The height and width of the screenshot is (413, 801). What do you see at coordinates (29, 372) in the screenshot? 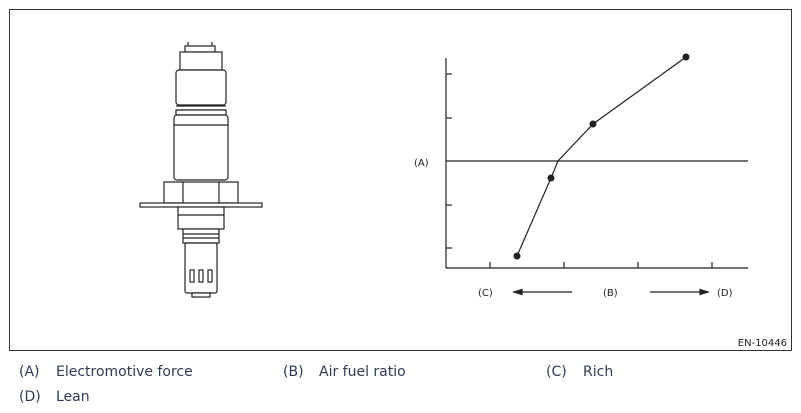
I see `legend-key: (A)` at bounding box center [29, 372].